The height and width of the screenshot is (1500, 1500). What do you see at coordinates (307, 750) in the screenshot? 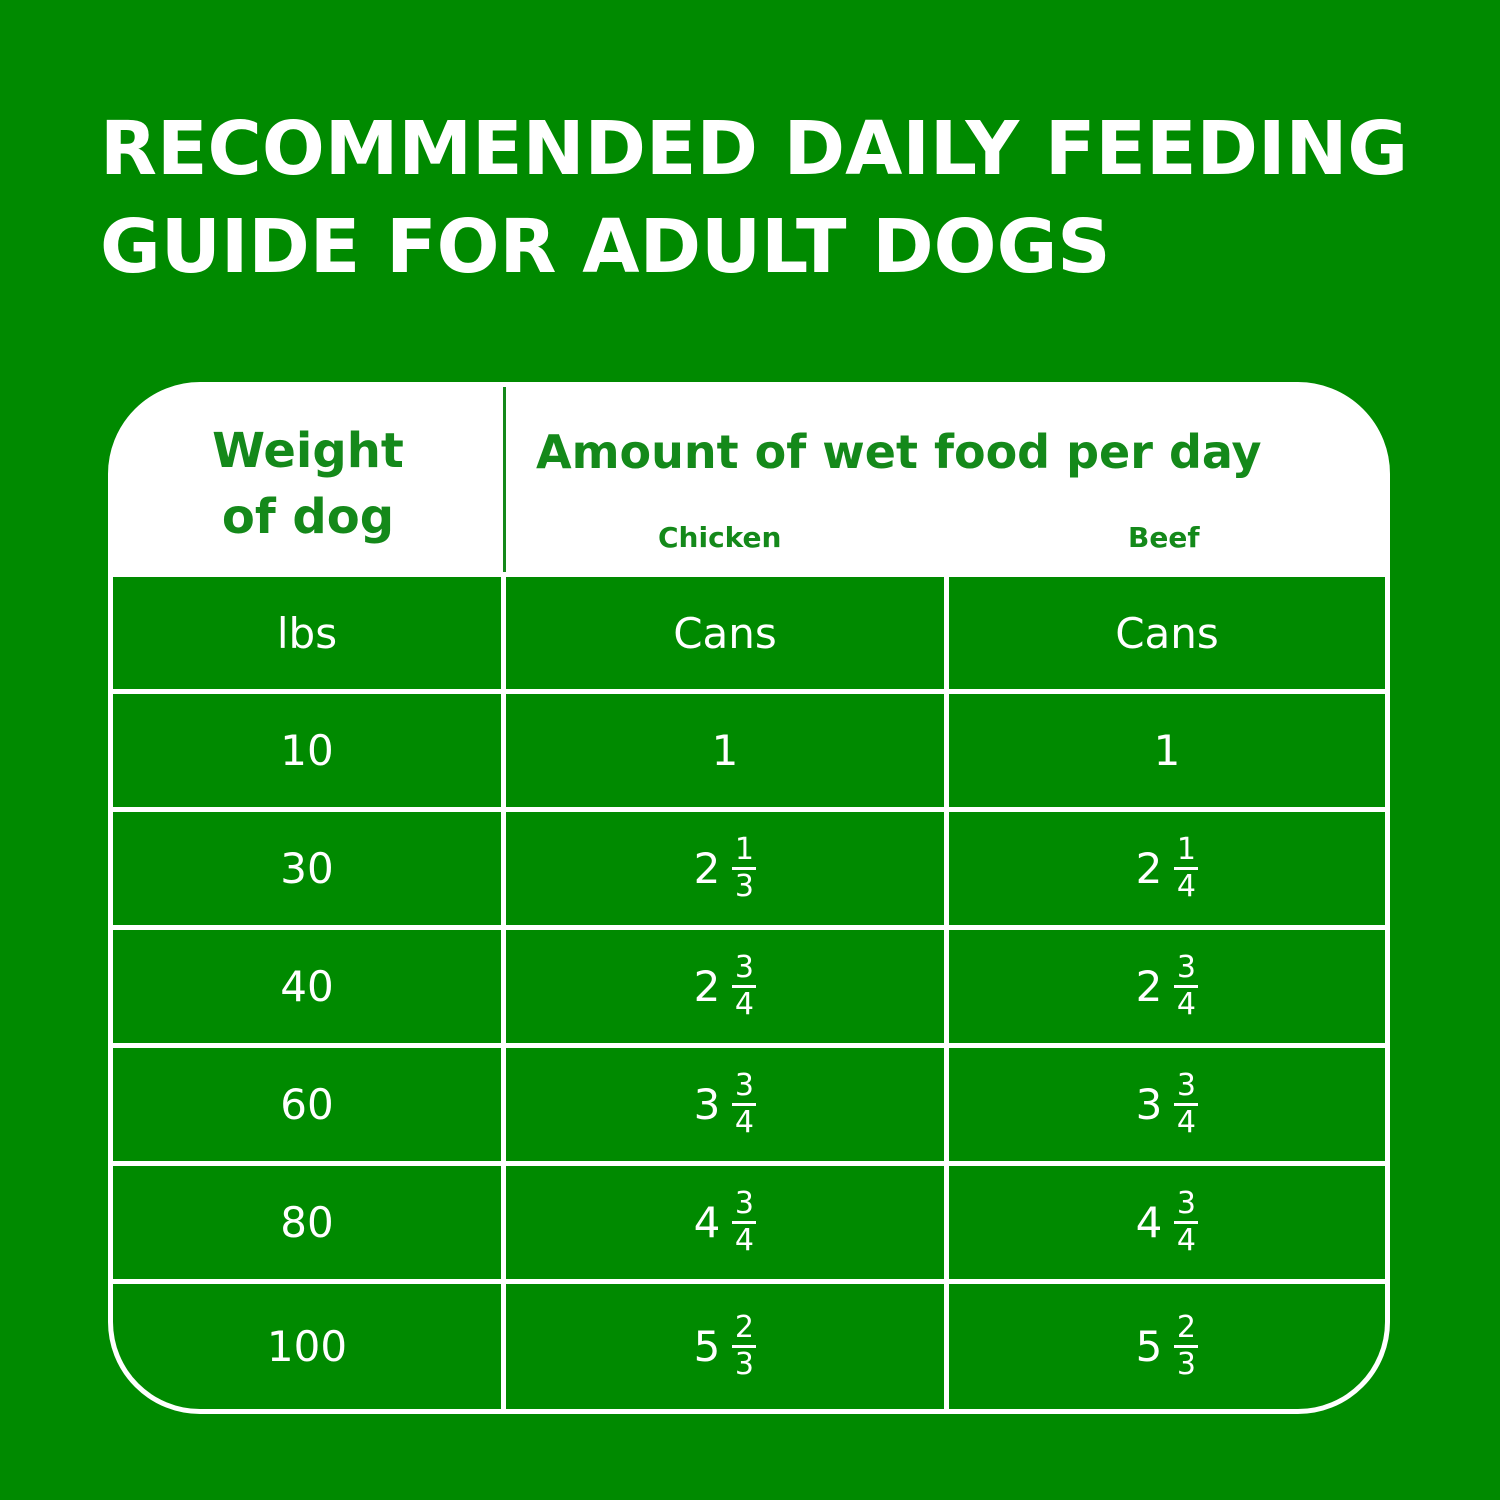
I see `weight-cell: 10` at bounding box center [307, 750].